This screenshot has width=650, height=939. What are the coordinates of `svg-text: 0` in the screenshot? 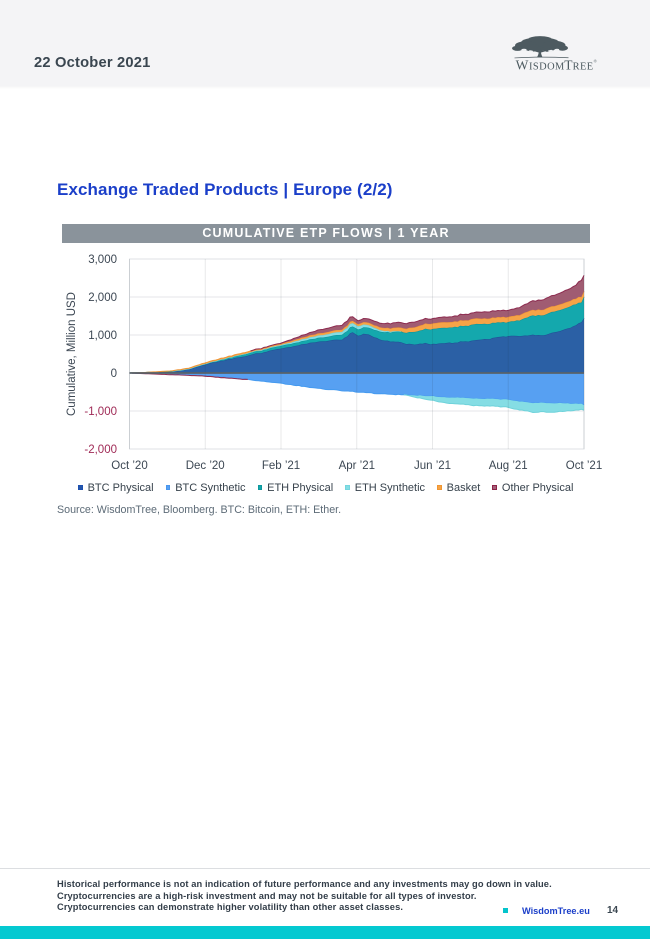 It's located at (114, 374).